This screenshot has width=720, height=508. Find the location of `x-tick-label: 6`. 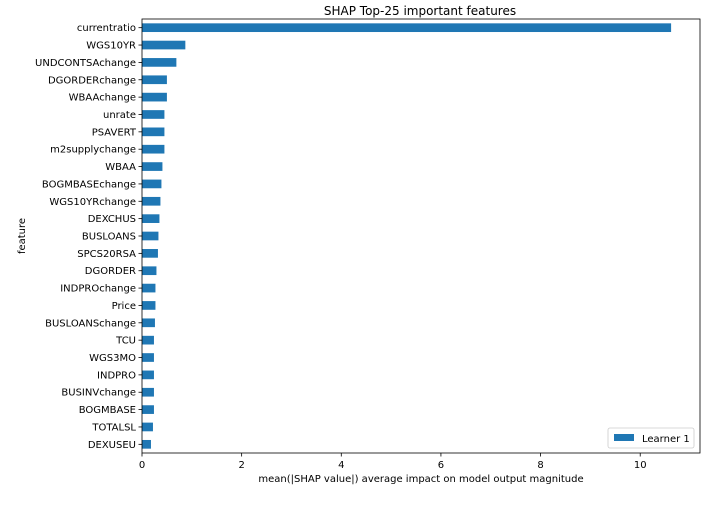

x-tick-label: 6 is located at coordinates (441, 465).